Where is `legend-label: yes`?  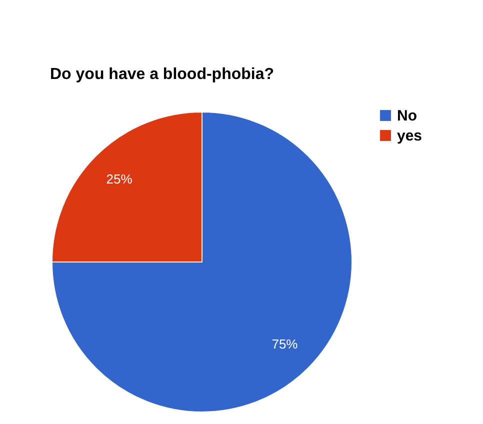 legend-label: yes is located at coordinates (409, 136).